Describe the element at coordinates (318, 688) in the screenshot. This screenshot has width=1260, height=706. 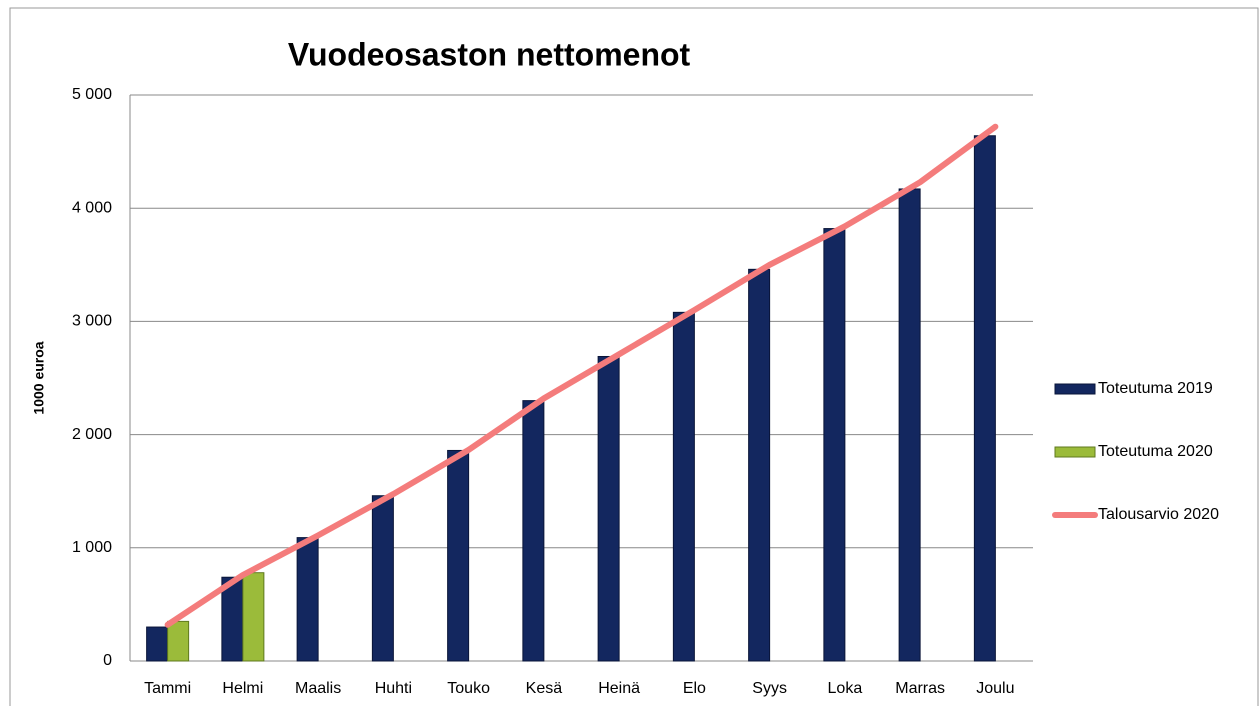
I see `x-tick-label: Maalis` at that location.